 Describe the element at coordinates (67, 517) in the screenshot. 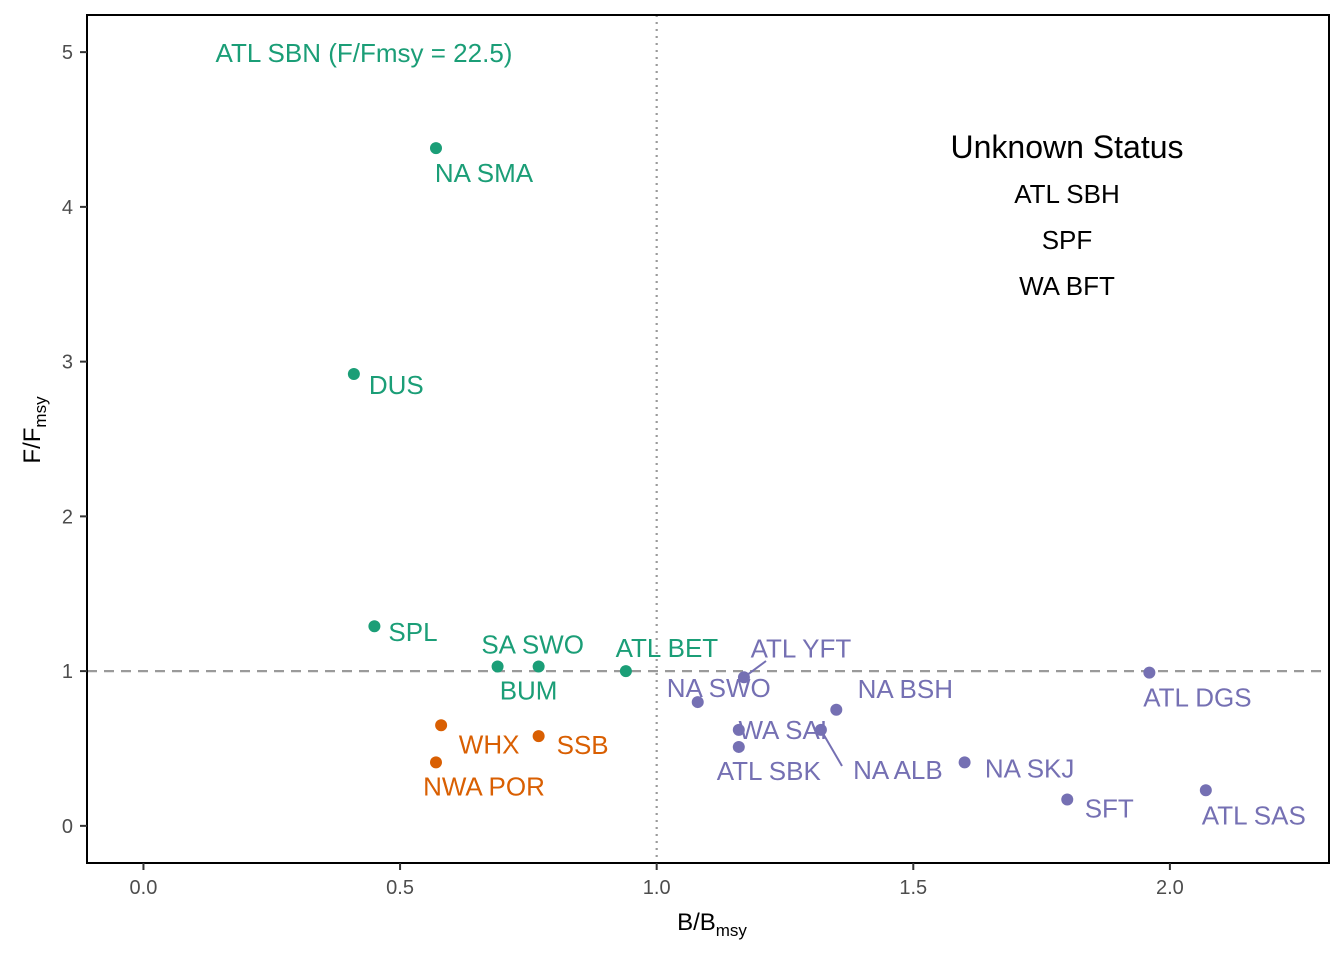

I see `y-tick-label: 2` at that location.